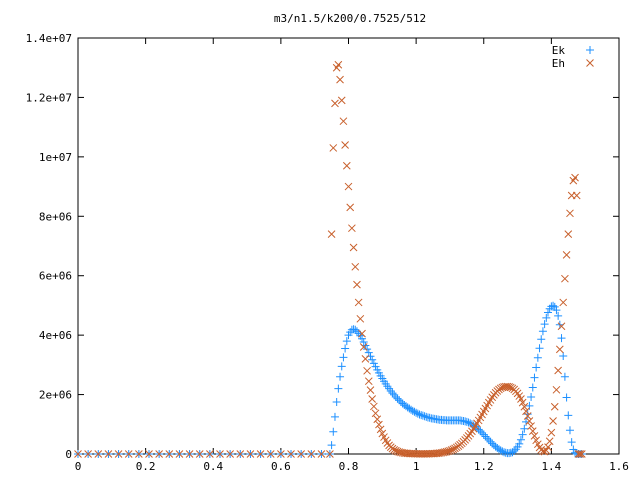 The width and height of the screenshot is (640, 480). What do you see at coordinates (484, 466) in the screenshot?
I see `x-tick-label: 1.2` at bounding box center [484, 466].